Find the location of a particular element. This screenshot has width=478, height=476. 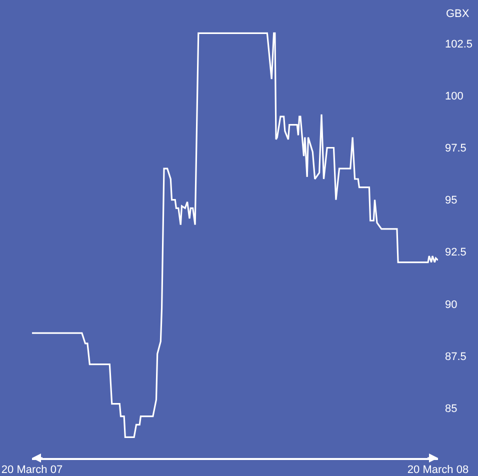

y-tick-label: 92.5 is located at coordinates (455, 252).